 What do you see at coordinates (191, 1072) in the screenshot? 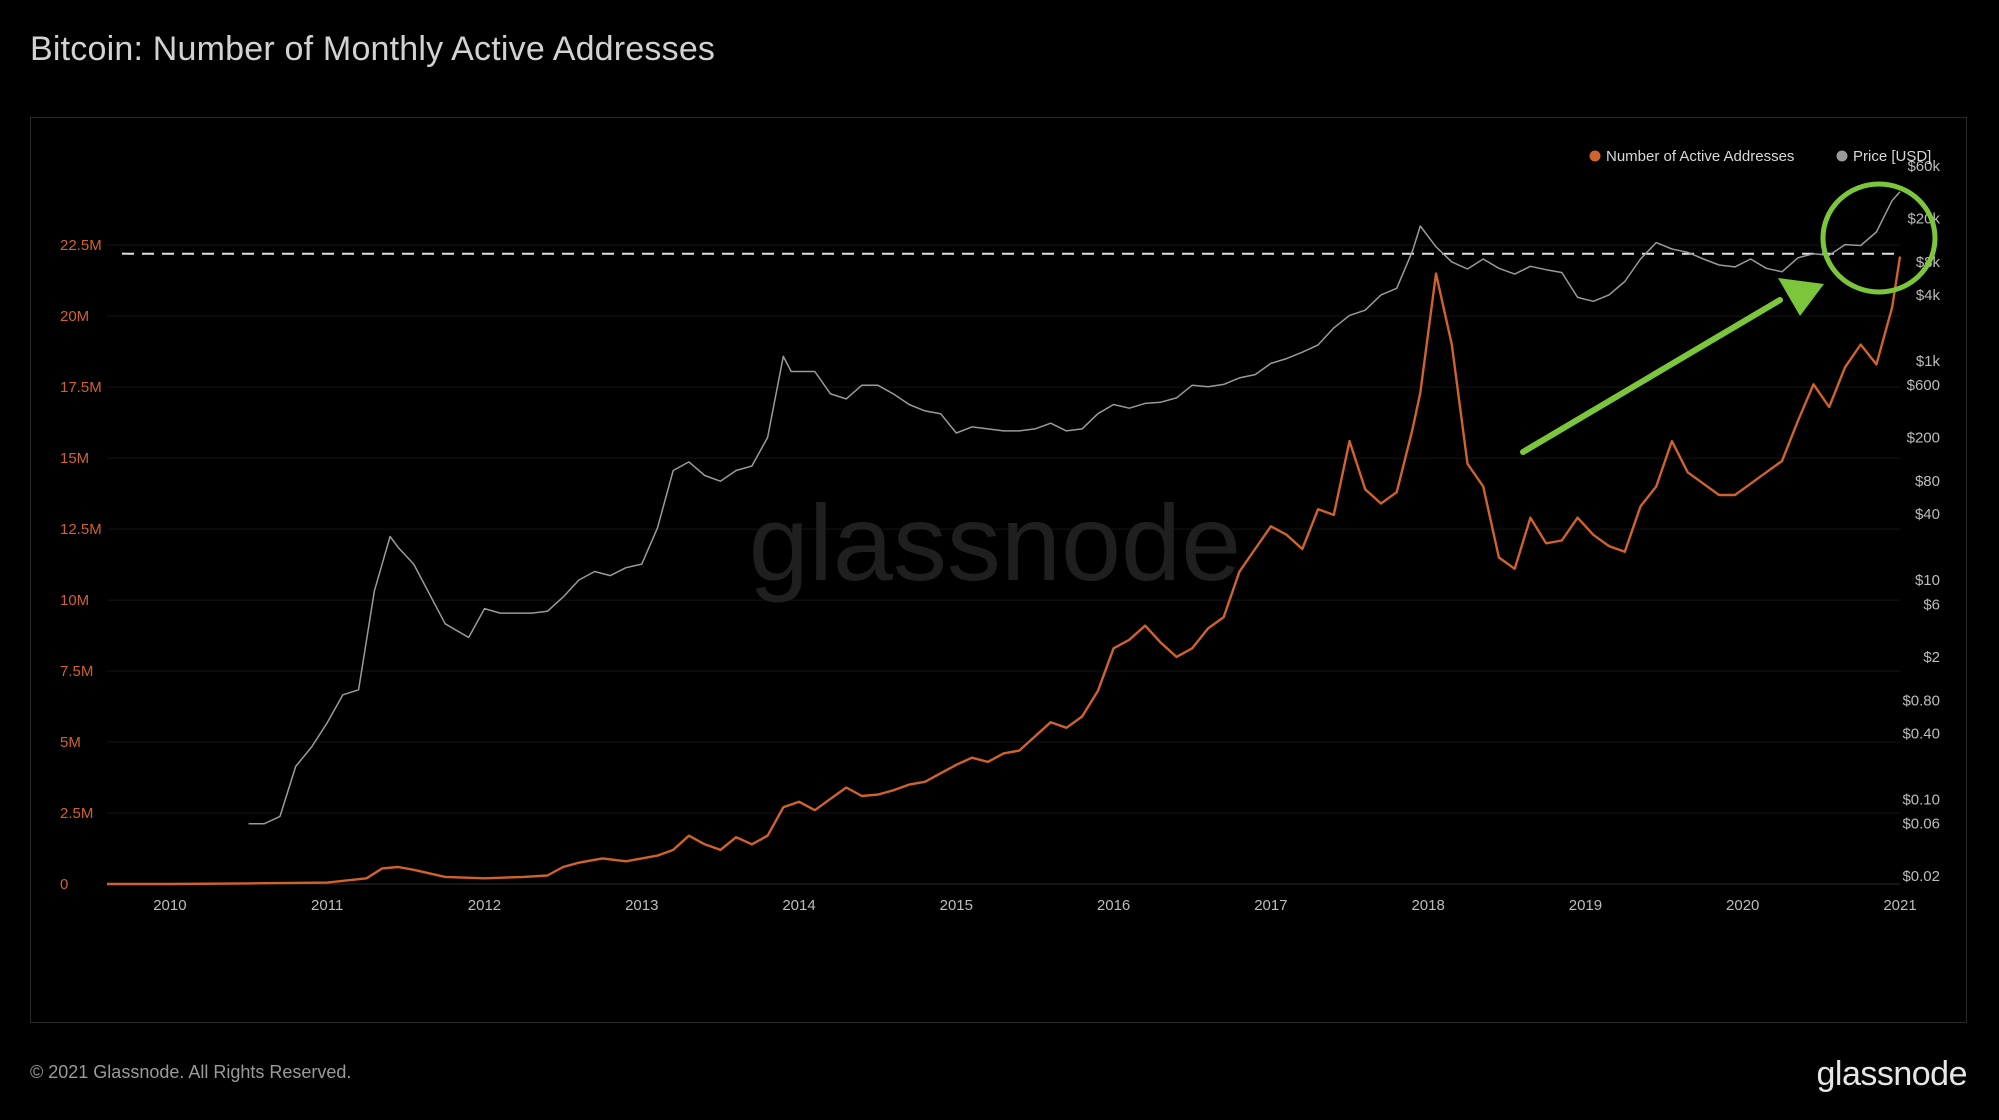
I see `copyright-text: © 2021 Glassnode. All Rights Reserved.` at bounding box center [191, 1072].